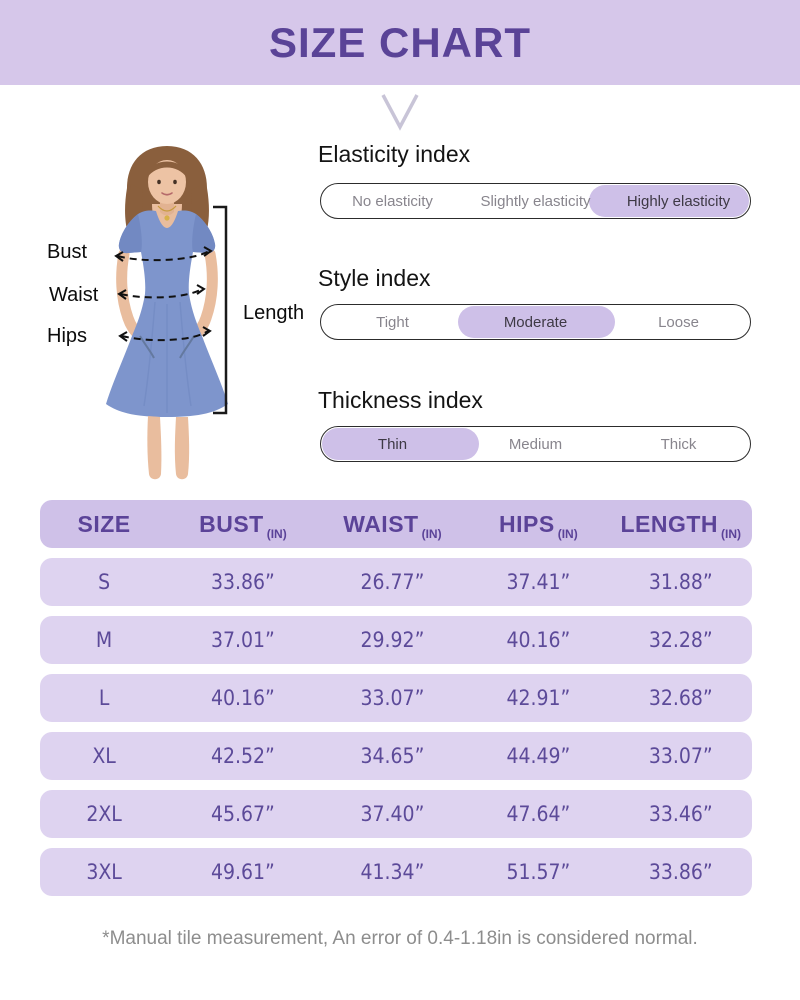 The width and height of the screenshot is (800, 1000). Describe the element at coordinates (392, 201) in the screenshot. I see `option-no-elasticity: No elasticity` at that location.